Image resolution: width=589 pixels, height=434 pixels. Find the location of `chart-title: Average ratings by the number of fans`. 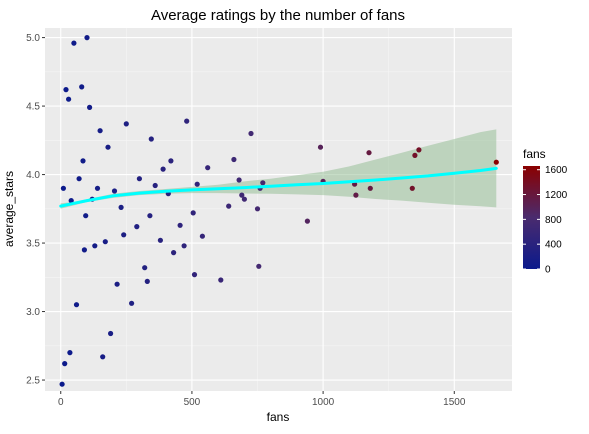

chart-title: Average ratings by the number of fans is located at coordinates (278, 15).